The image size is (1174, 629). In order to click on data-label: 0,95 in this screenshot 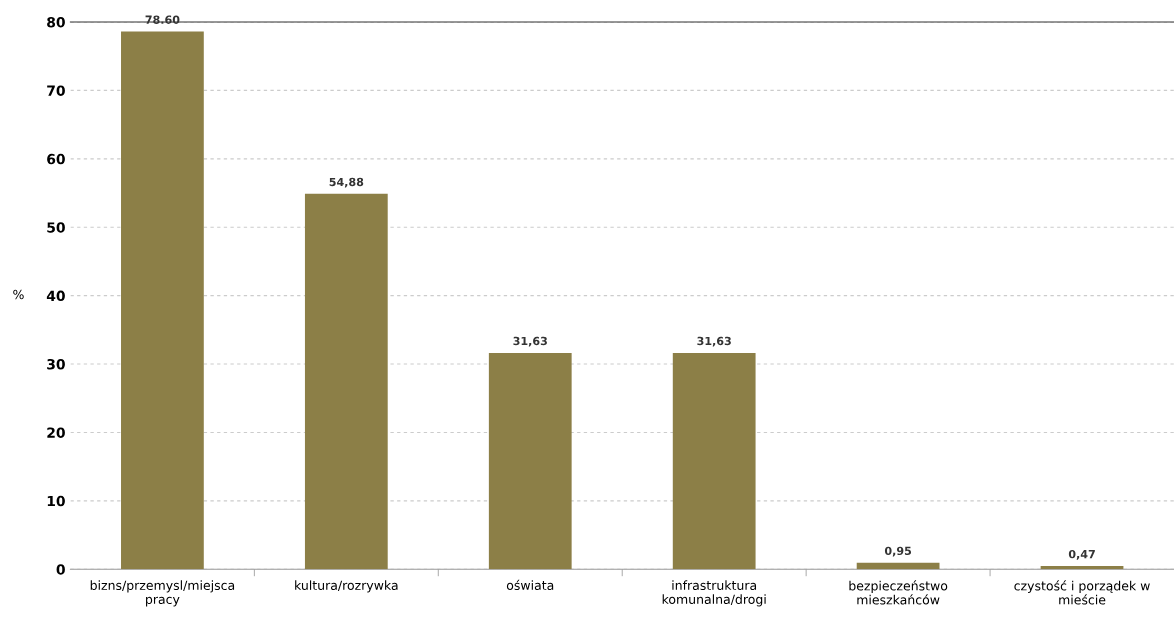, I will do `click(898, 551)`.